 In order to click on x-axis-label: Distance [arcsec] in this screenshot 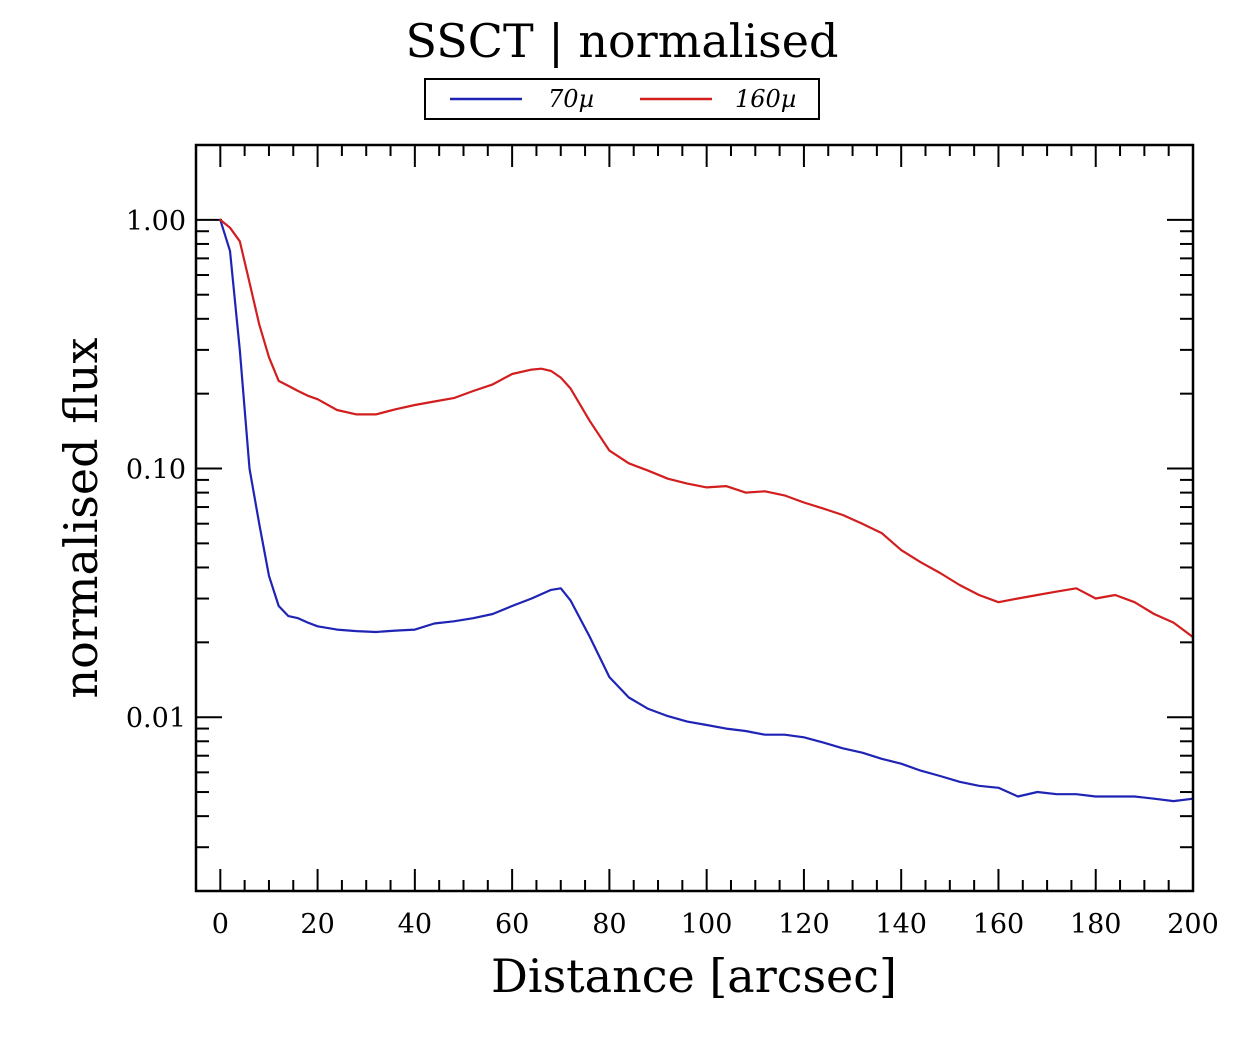, I will do `click(694, 976)`.